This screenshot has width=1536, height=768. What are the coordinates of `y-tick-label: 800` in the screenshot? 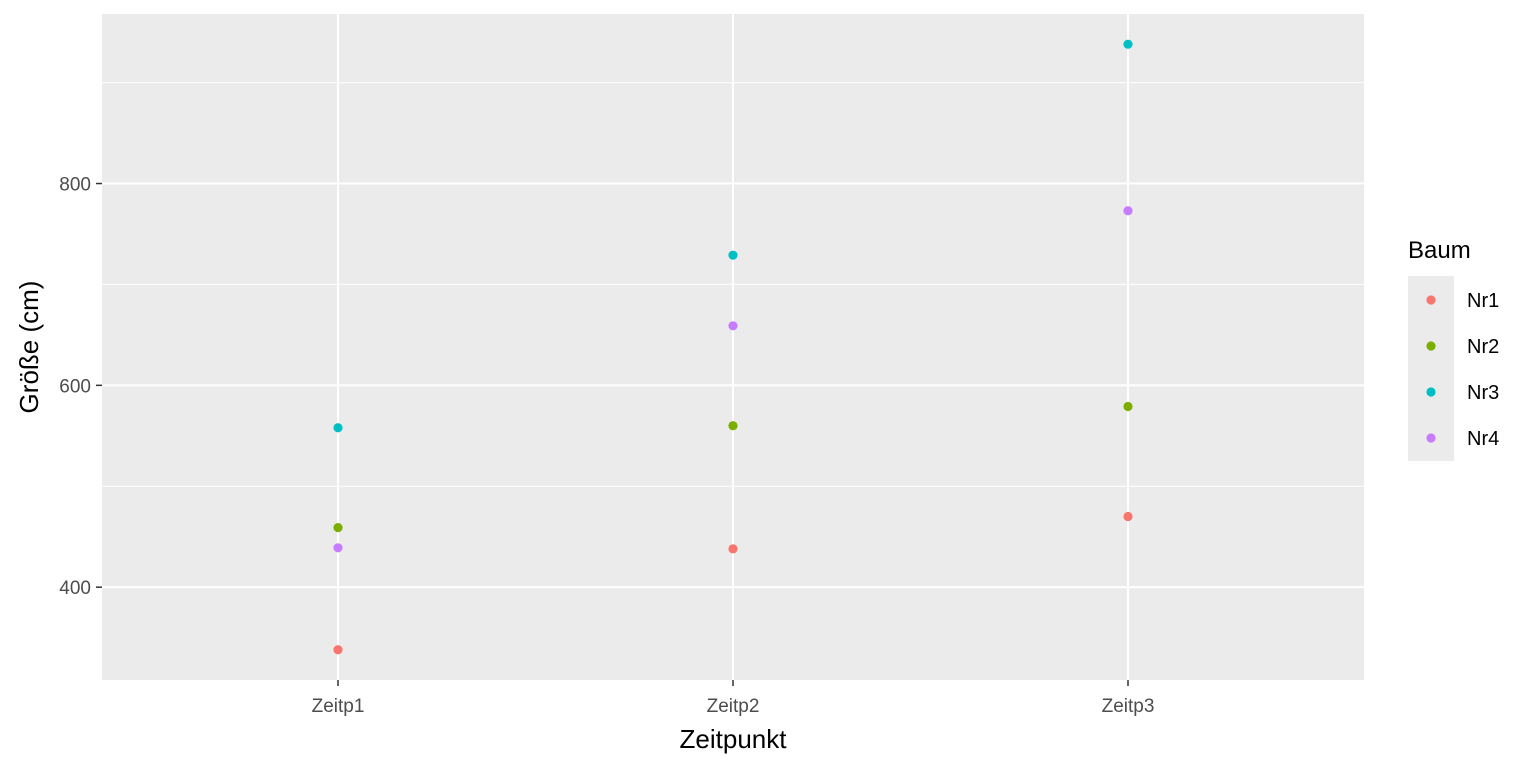 It's located at (75, 185).